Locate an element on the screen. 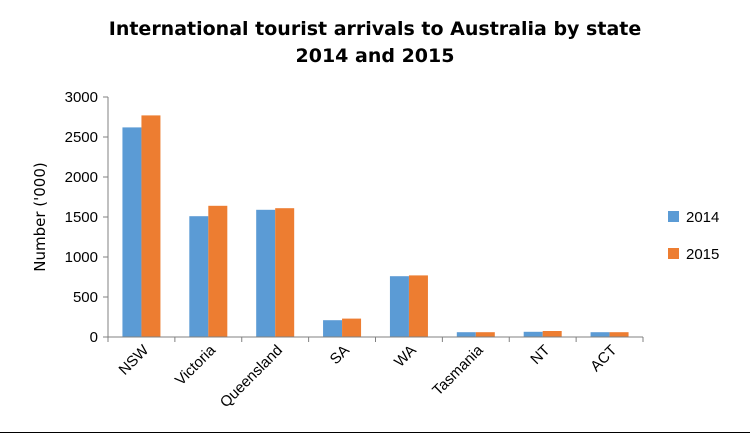 This screenshot has height=433, width=750. y-tick-label: 500 is located at coordinates (85, 297).